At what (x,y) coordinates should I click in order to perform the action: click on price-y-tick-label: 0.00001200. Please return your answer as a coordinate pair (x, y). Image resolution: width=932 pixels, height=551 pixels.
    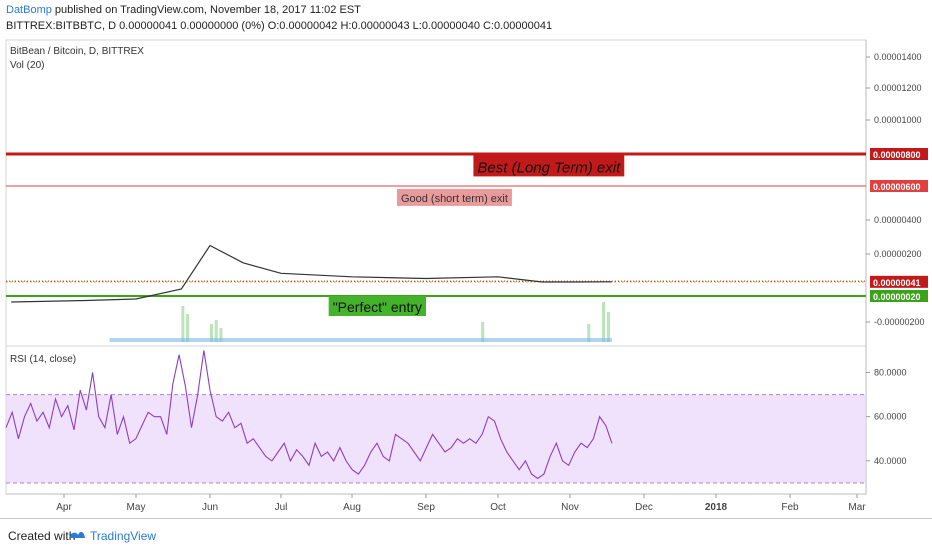
    Looking at the image, I should click on (898, 88).